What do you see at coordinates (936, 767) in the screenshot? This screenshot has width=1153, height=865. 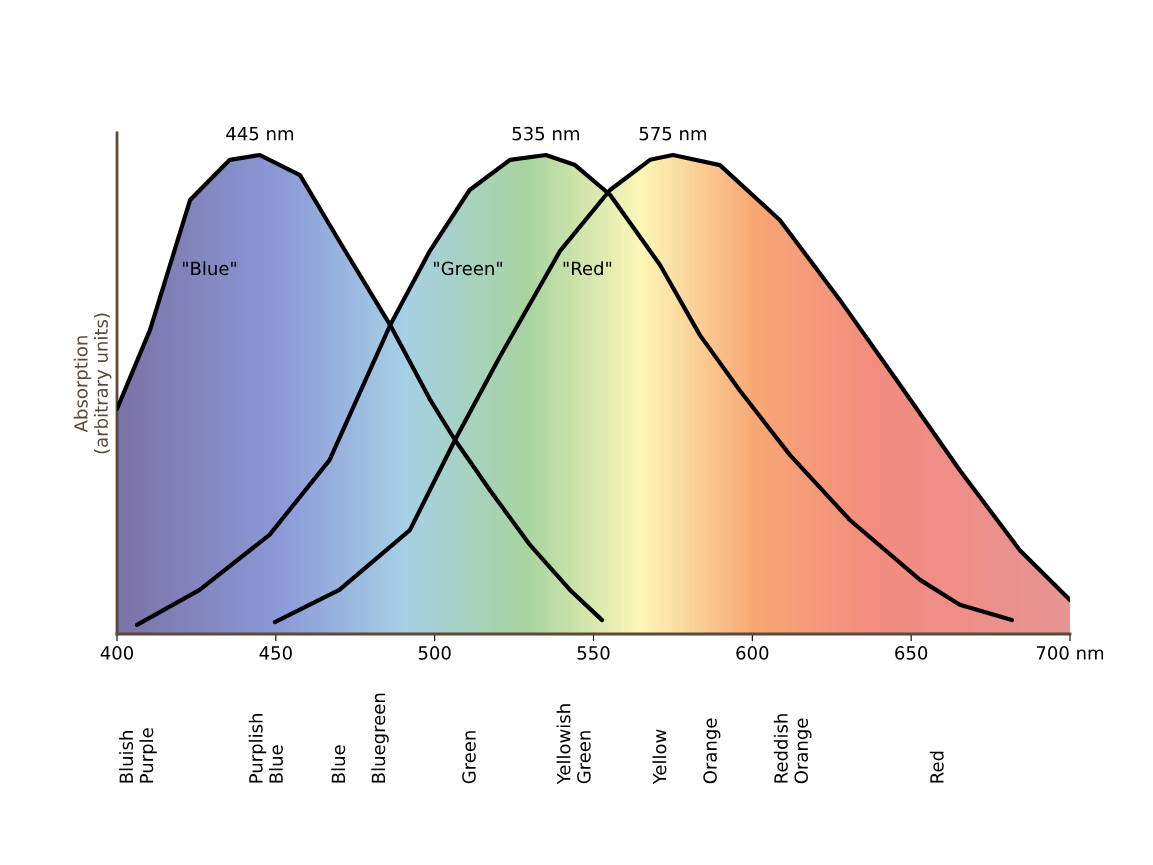 I see `text: Red` at bounding box center [936, 767].